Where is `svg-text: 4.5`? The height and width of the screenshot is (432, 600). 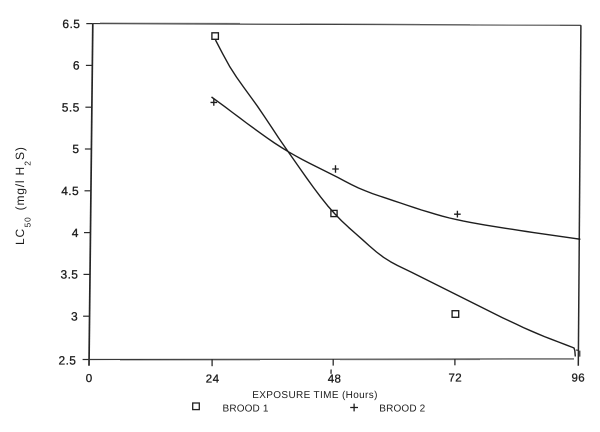 svg-text: 4.5 is located at coordinates (70, 191).